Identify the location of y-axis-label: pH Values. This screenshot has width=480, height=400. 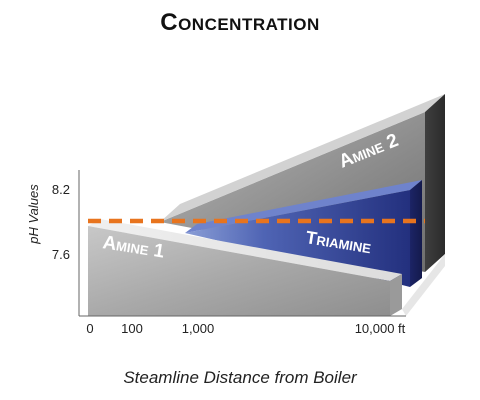
(33, 214).